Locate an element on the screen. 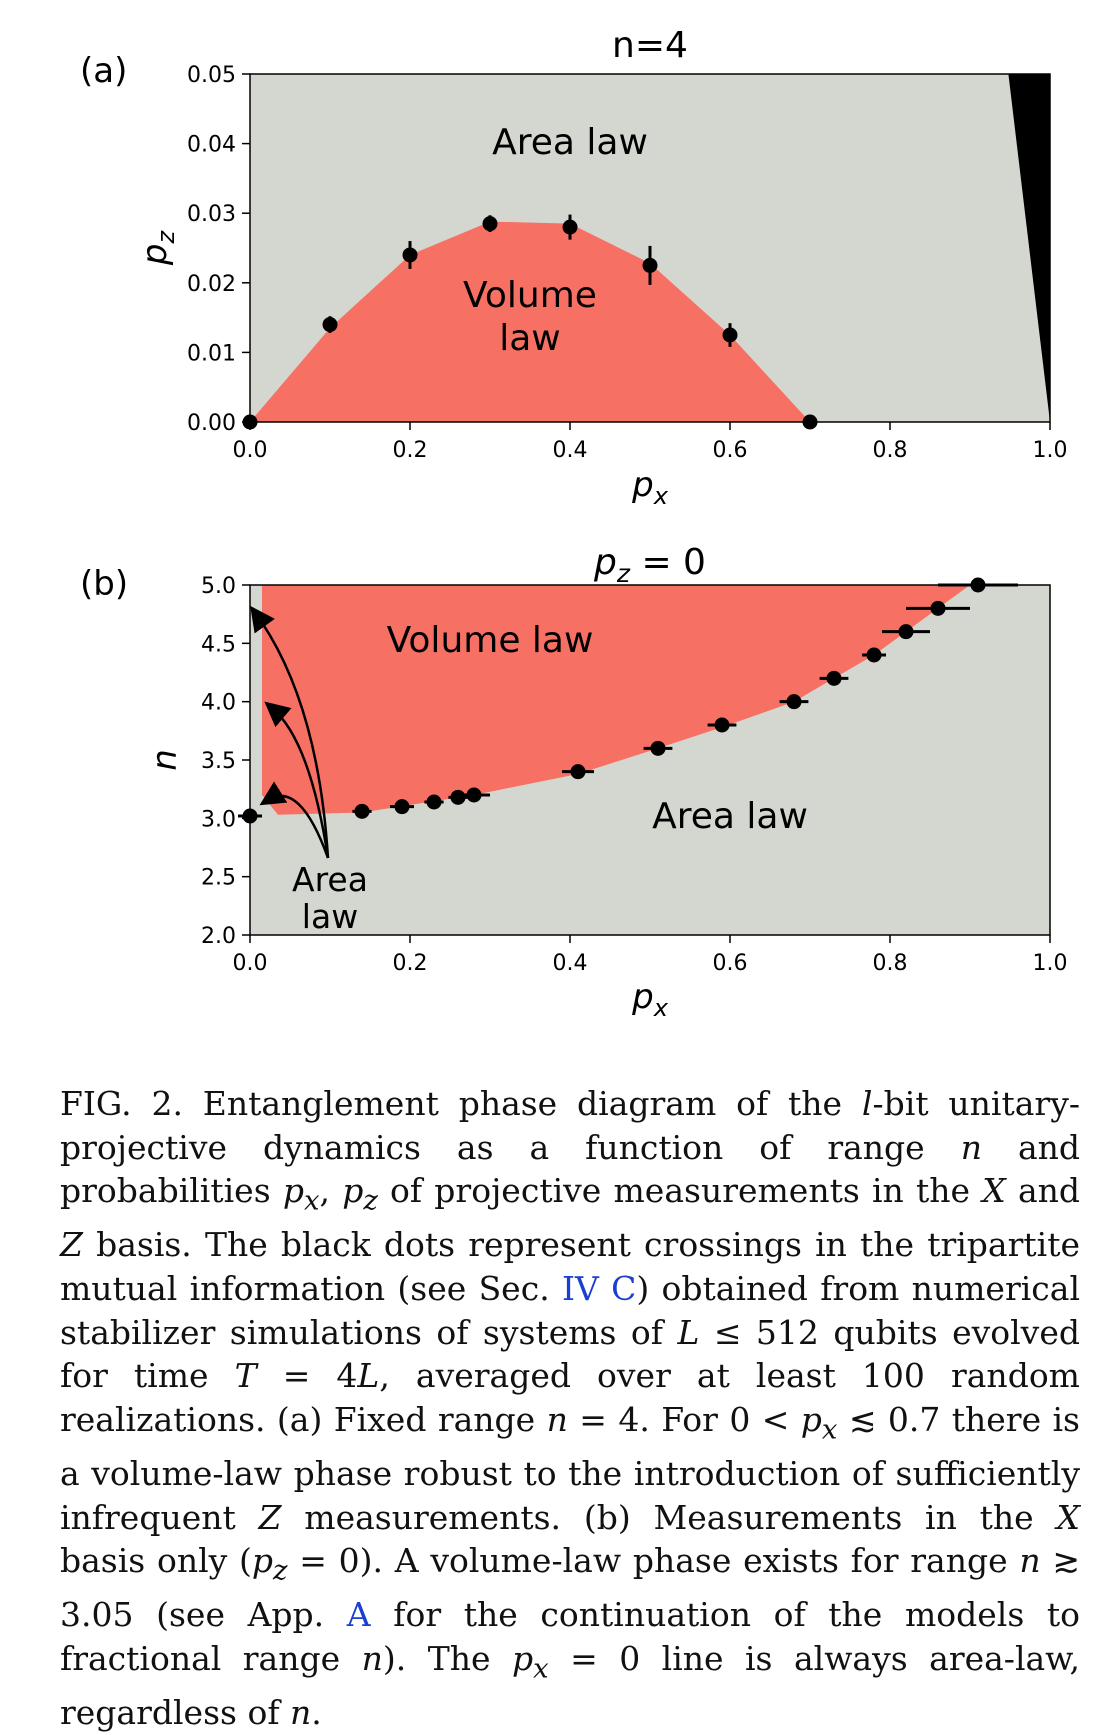 The height and width of the screenshot is (1735, 1102). panel-a-x-axis: 0.0 0.2 0.4 0.6 0.8 1.0 is located at coordinates (650, 442).